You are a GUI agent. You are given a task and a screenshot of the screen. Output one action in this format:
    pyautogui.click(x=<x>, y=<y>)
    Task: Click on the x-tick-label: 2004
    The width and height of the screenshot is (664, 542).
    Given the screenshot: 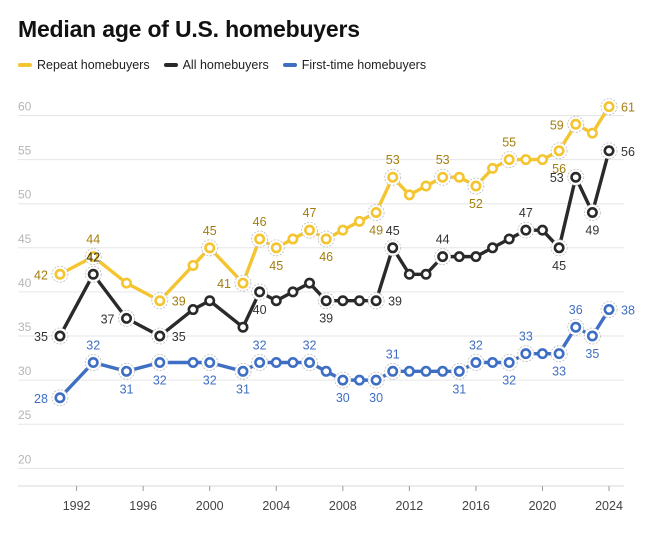 What is the action you would take?
    pyautogui.click(x=276, y=506)
    